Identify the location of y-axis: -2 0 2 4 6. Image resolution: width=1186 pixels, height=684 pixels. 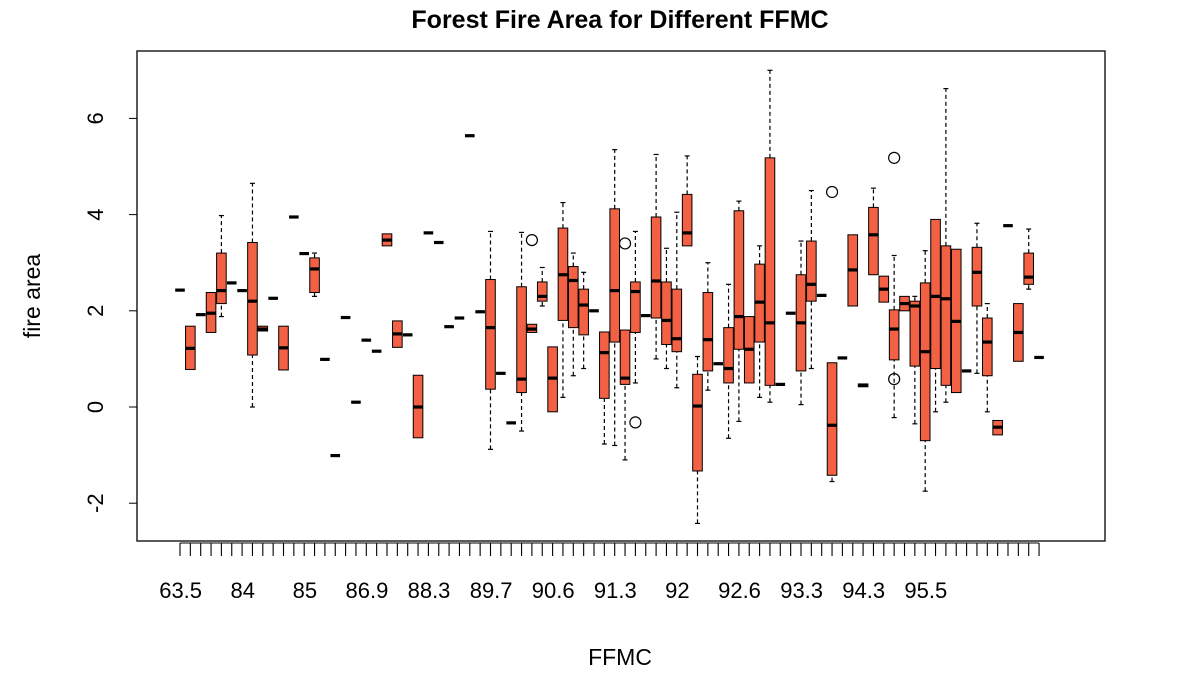
(110, 312).